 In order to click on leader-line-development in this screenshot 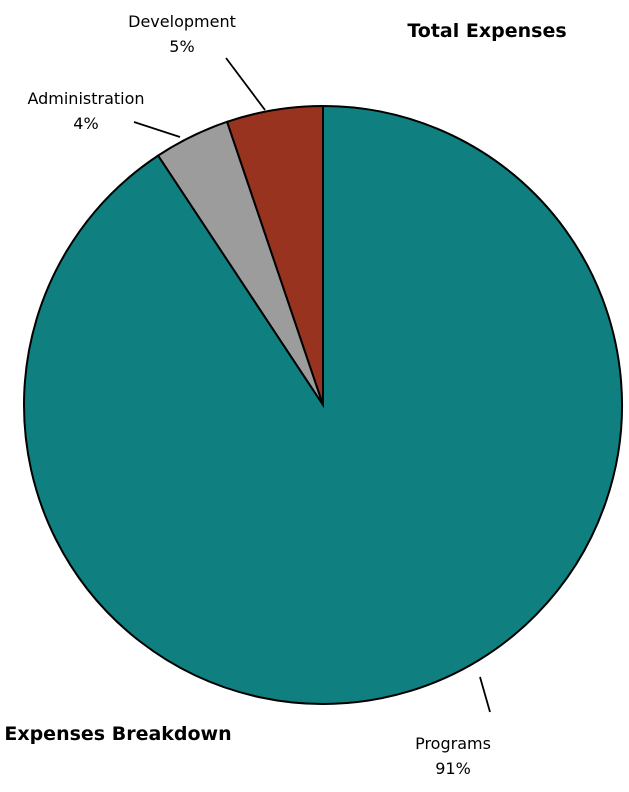, I will do `click(245, 84)`.